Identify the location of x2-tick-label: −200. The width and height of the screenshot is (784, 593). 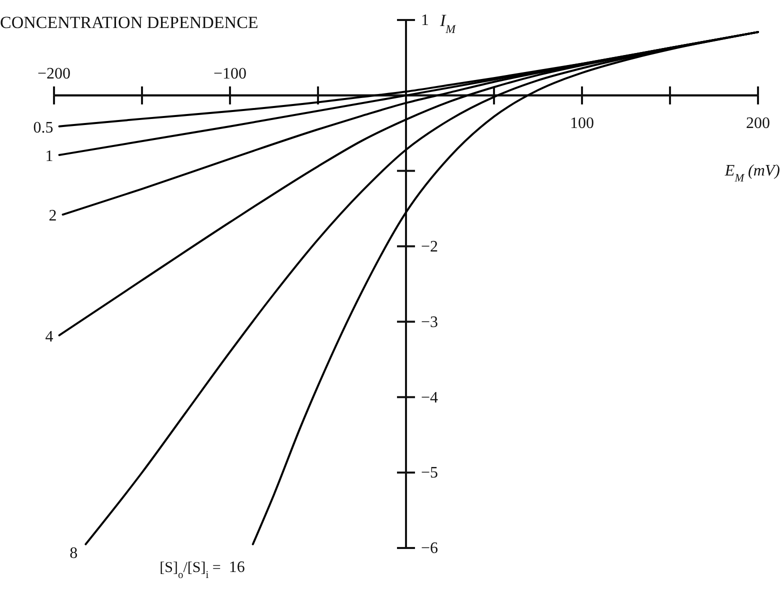
(54, 73).